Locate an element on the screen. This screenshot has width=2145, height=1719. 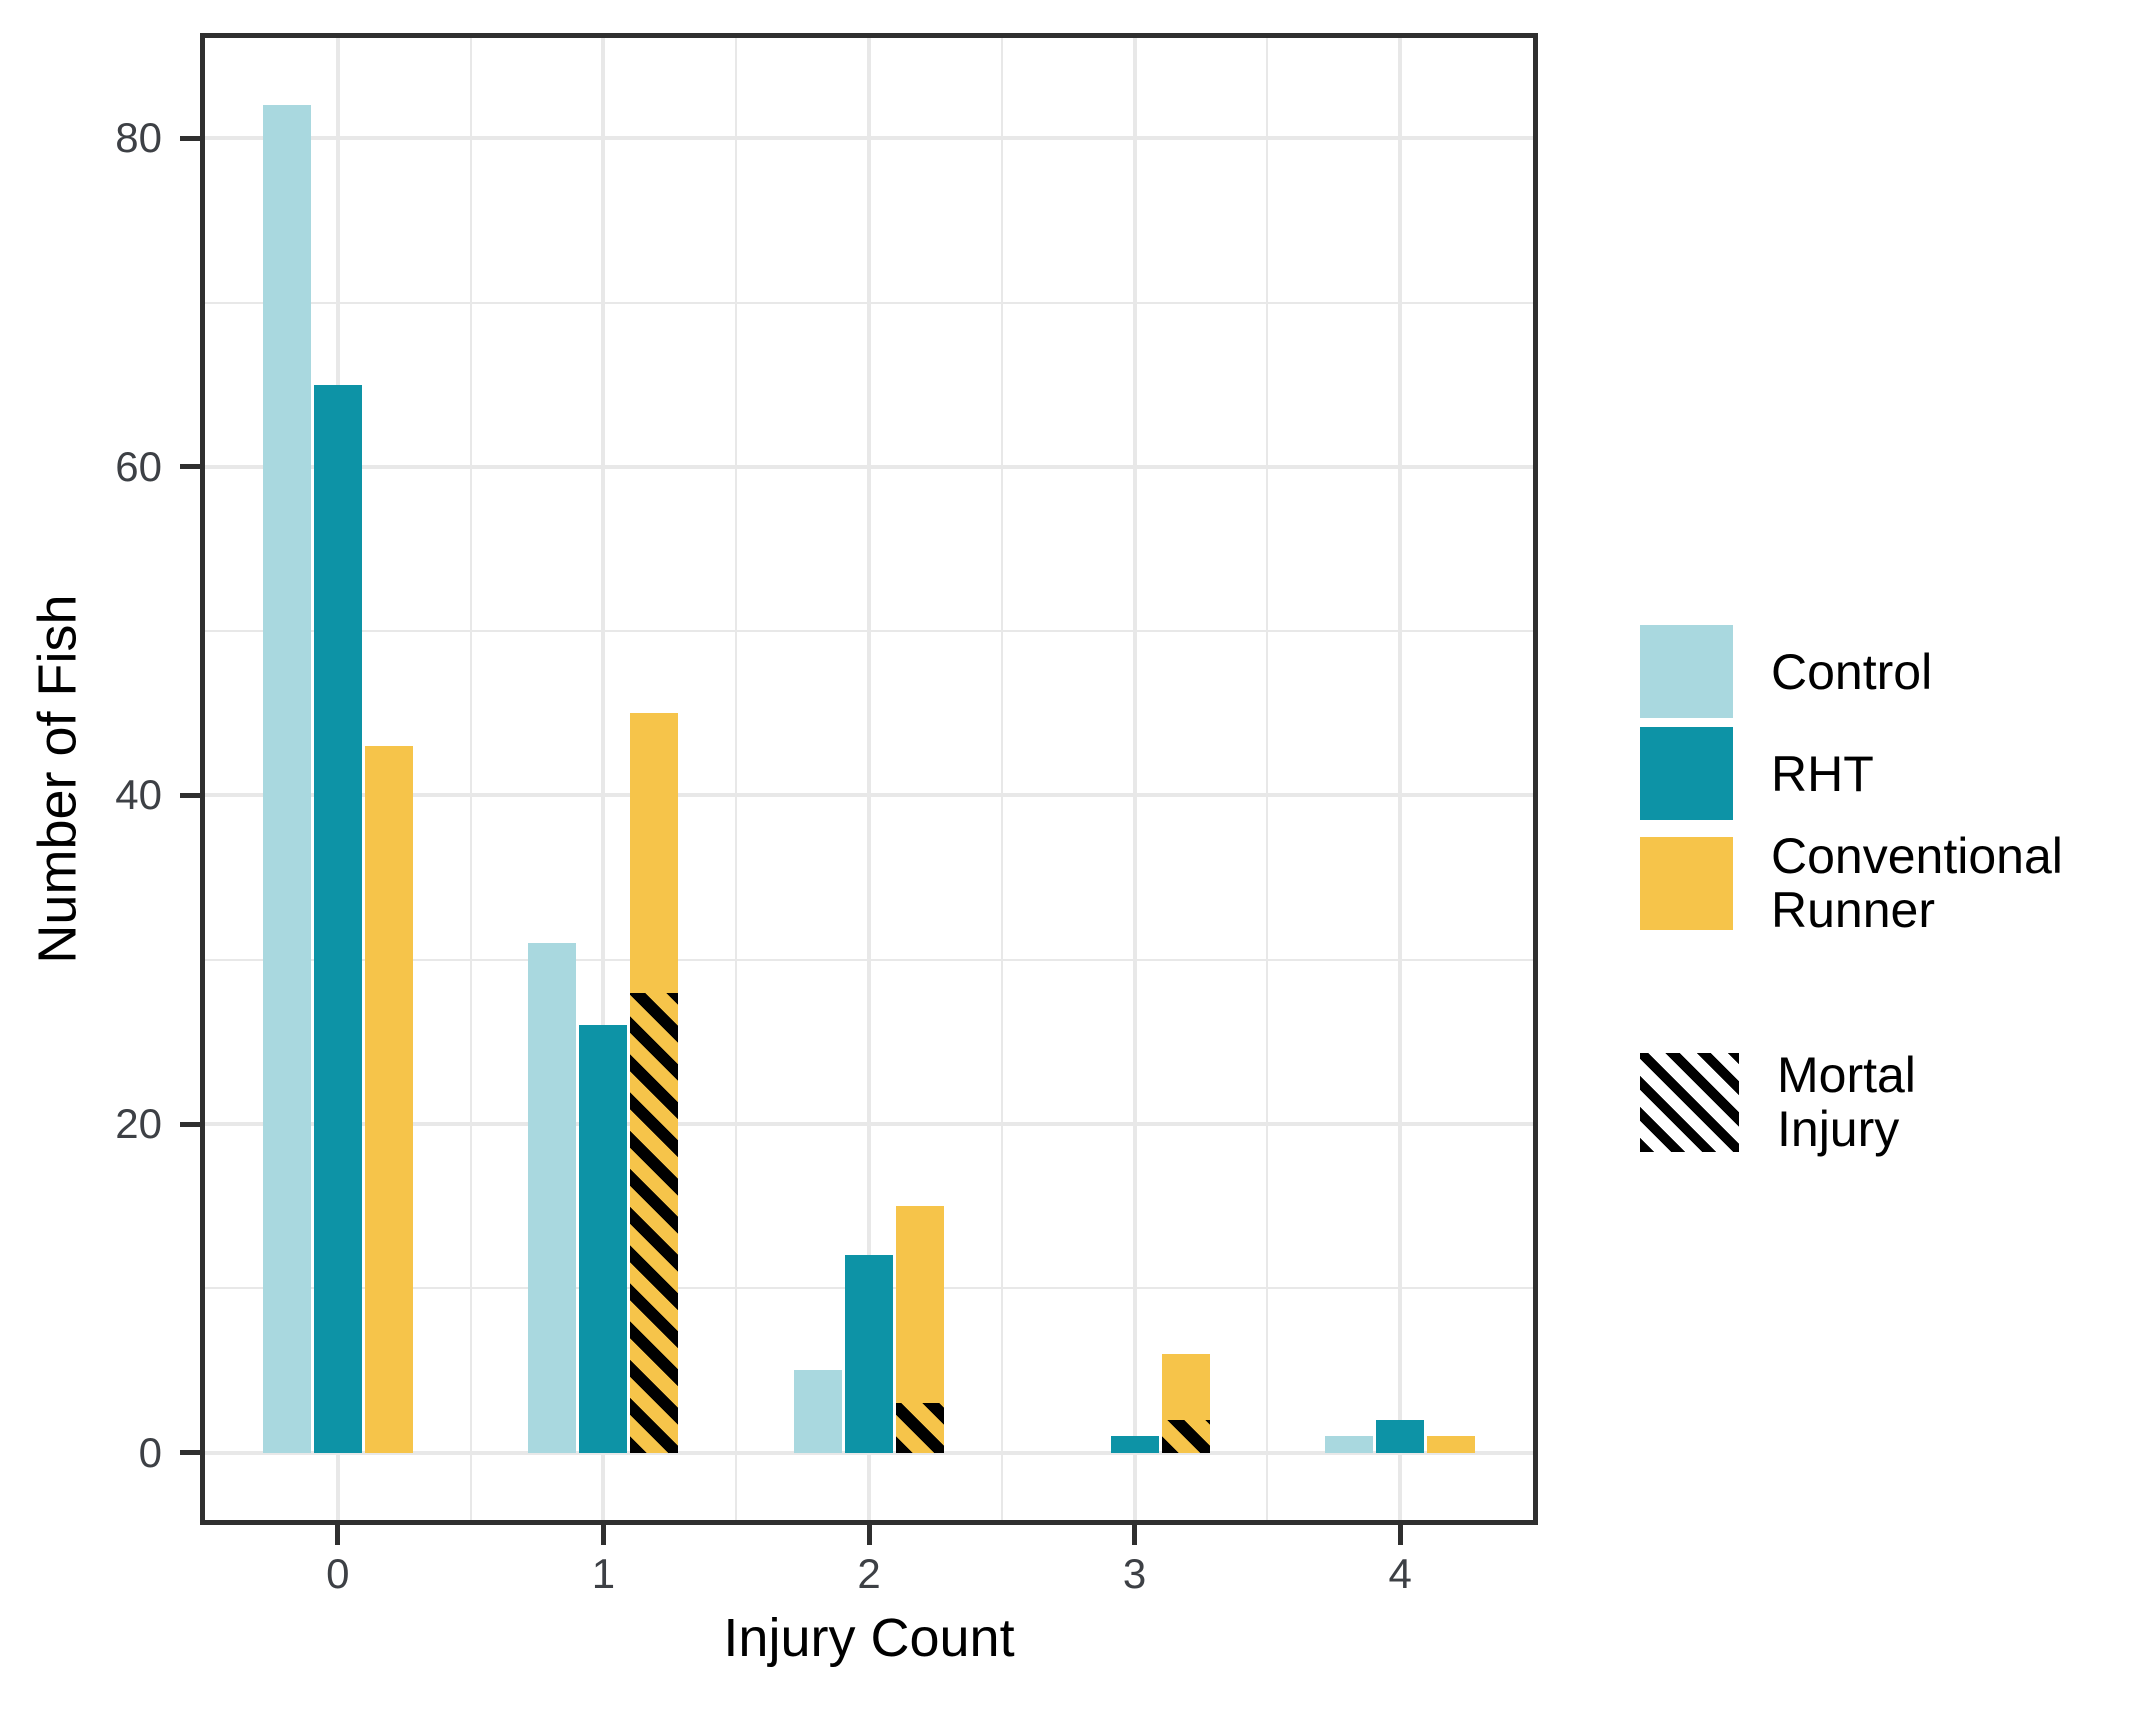
y-axis-title-wrap: Number of Fish is located at coordinates (58, 779).